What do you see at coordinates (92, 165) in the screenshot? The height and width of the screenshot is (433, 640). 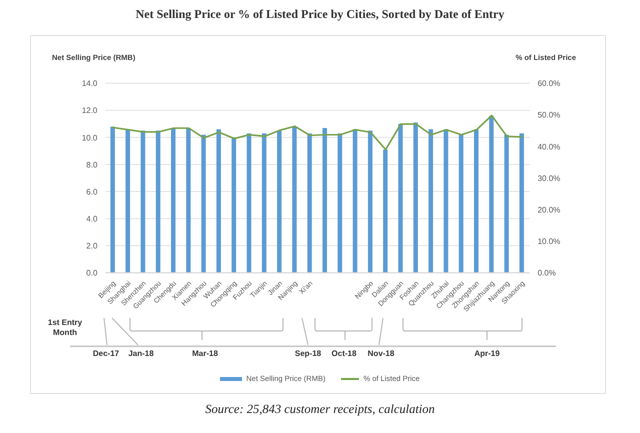 I see `y-tick-label: 8.0` at bounding box center [92, 165].